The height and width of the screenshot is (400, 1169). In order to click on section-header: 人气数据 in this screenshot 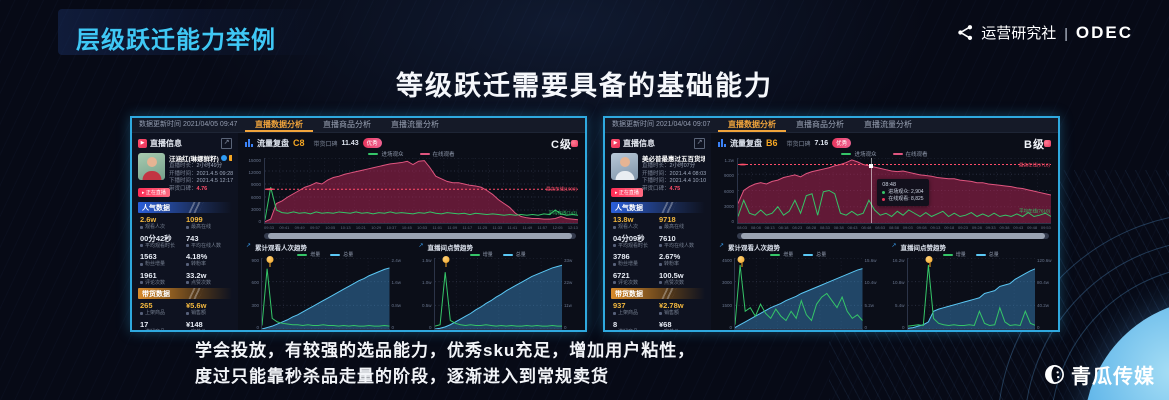, I will do `click(658, 207)`.